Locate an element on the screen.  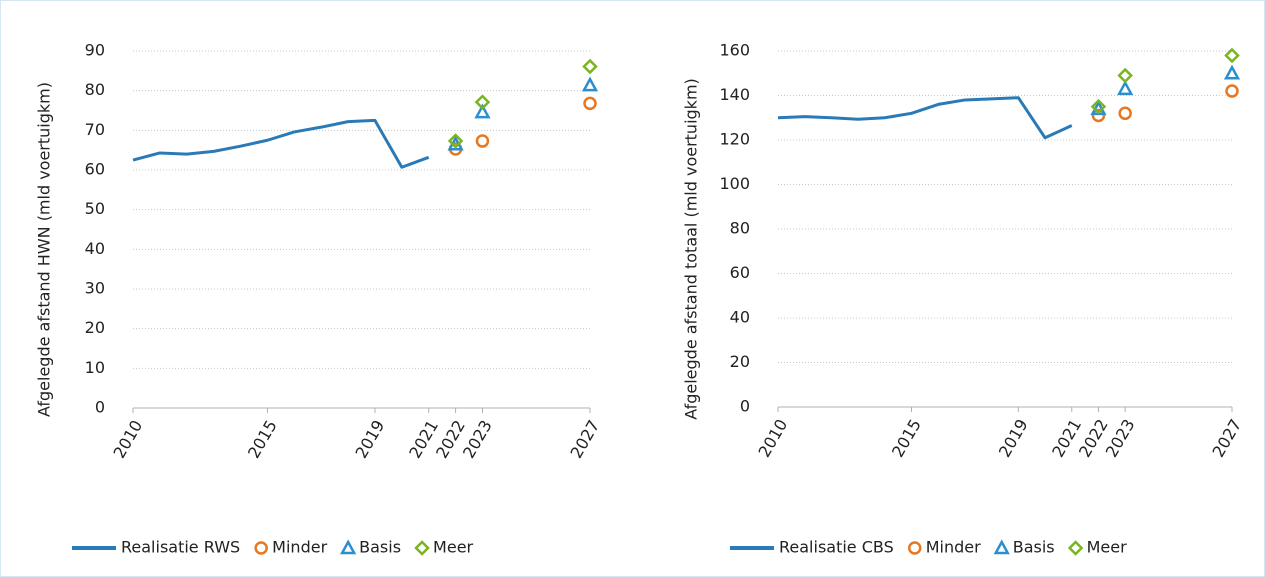
y-tick-label: 90 is located at coordinates (95, 50).